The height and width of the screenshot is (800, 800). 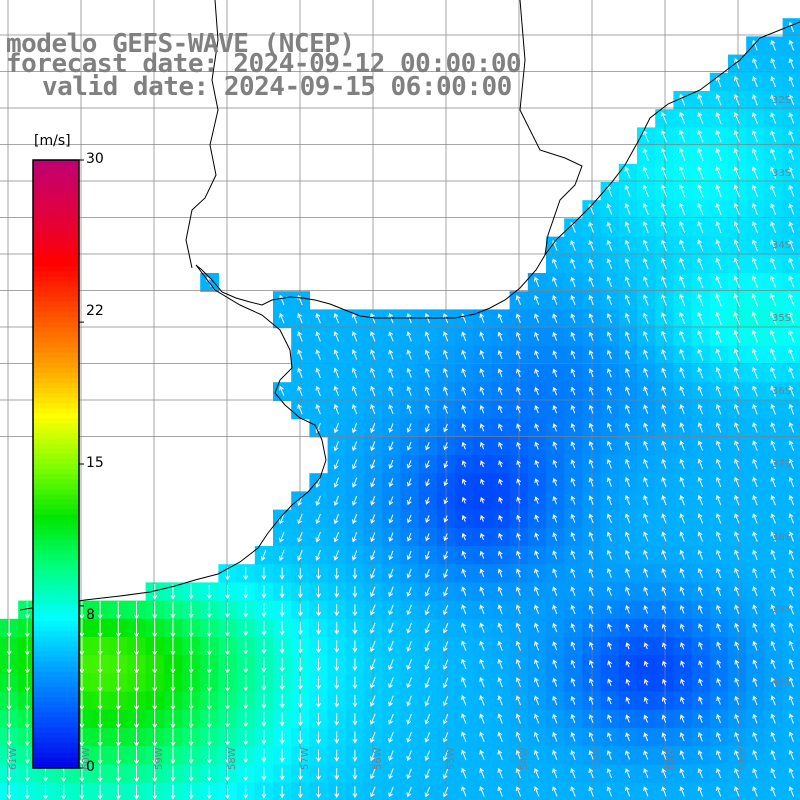 What do you see at coordinates (782, 537) in the screenshot?
I see `lat-label: 38S` at bounding box center [782, 537].